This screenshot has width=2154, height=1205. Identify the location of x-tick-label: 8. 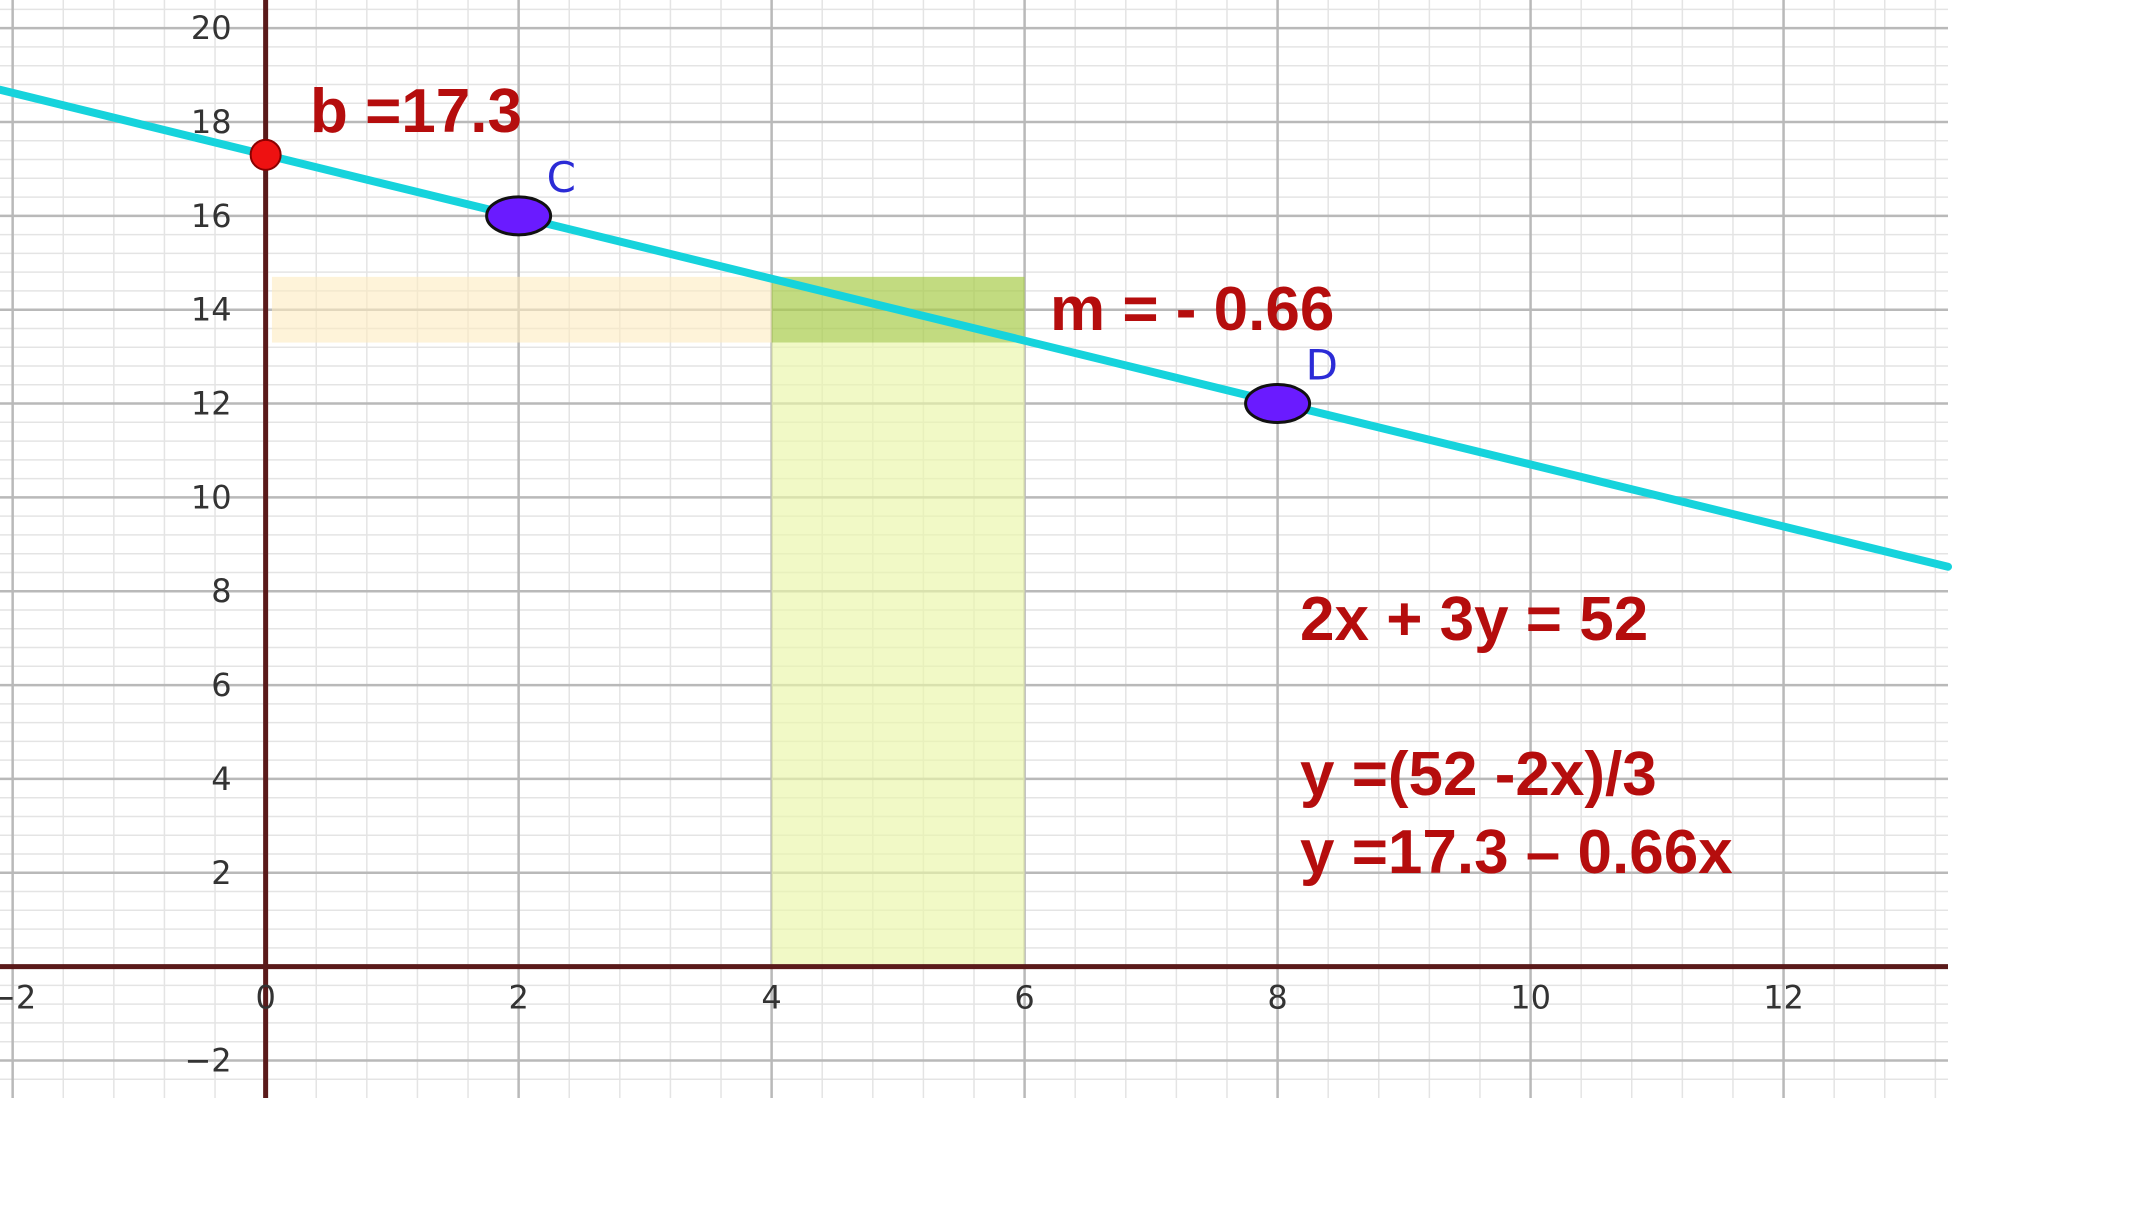
(1277, 998).